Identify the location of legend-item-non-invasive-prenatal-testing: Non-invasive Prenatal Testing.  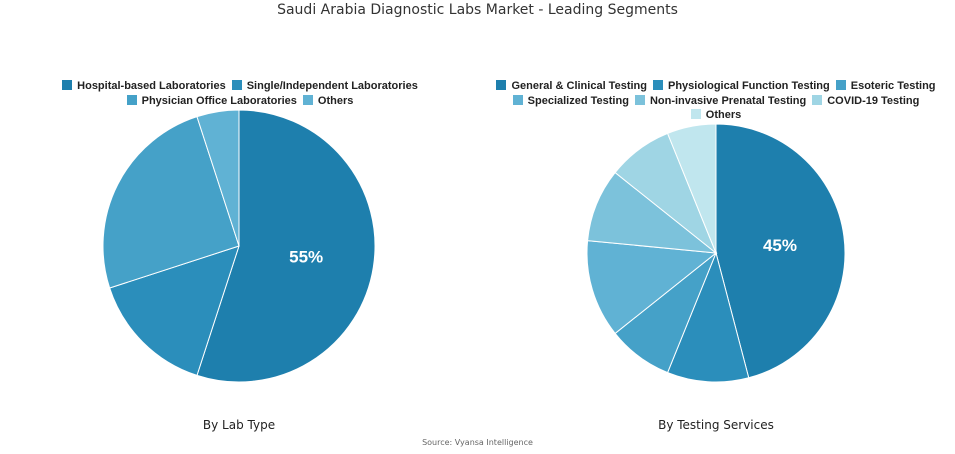
(720, 101).